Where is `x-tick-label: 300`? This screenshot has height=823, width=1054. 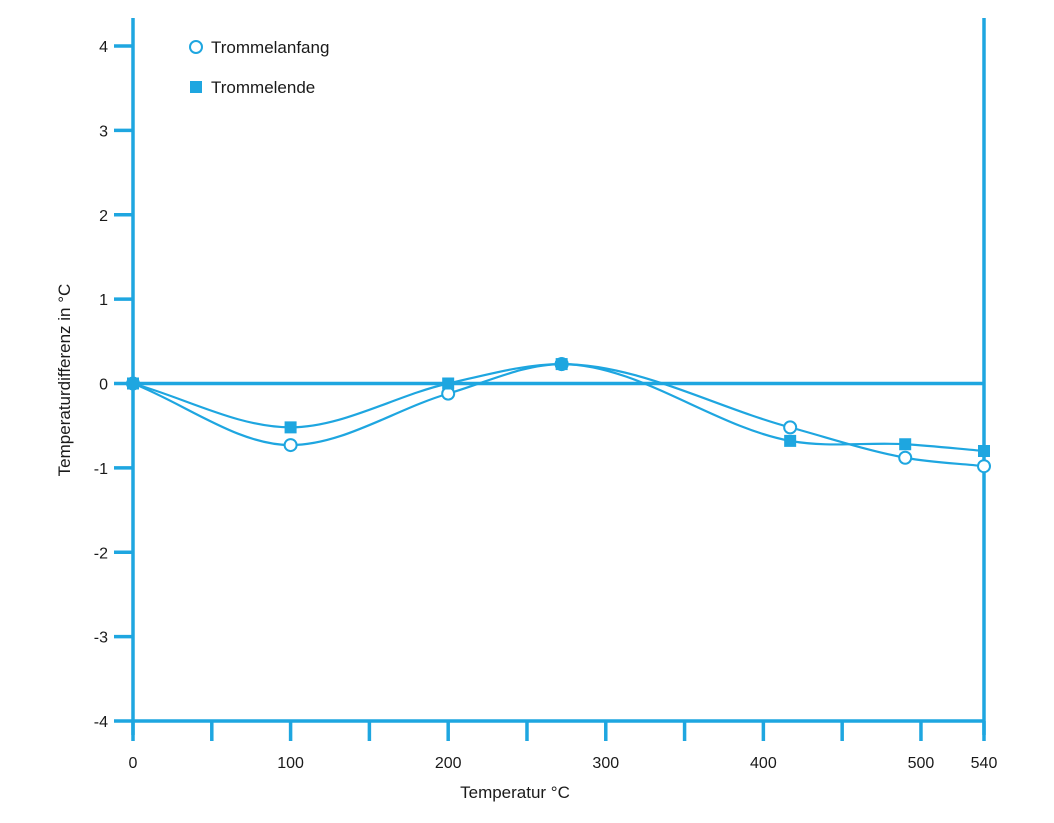
x-tick-label: 300 is located at coordinates (605, 763).